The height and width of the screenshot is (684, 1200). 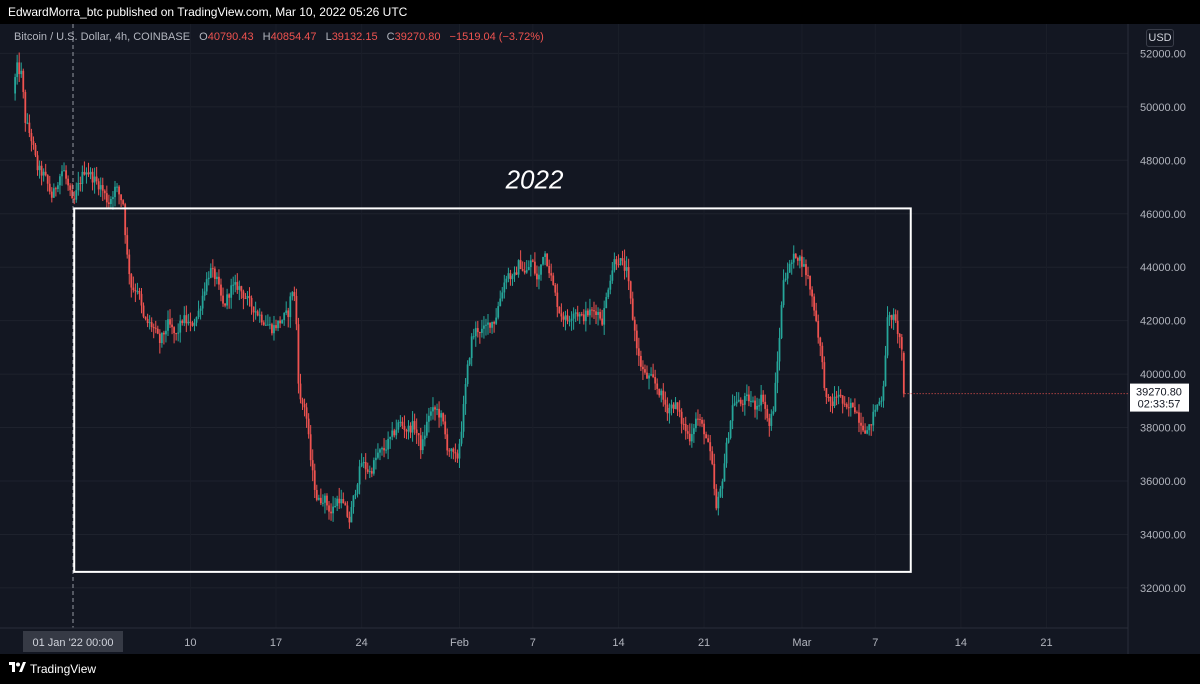 What do you see at coordinates (63, 669) in the screenshot?
I see `tradingview-brand: TradingView` at bounding box center [63, 669].